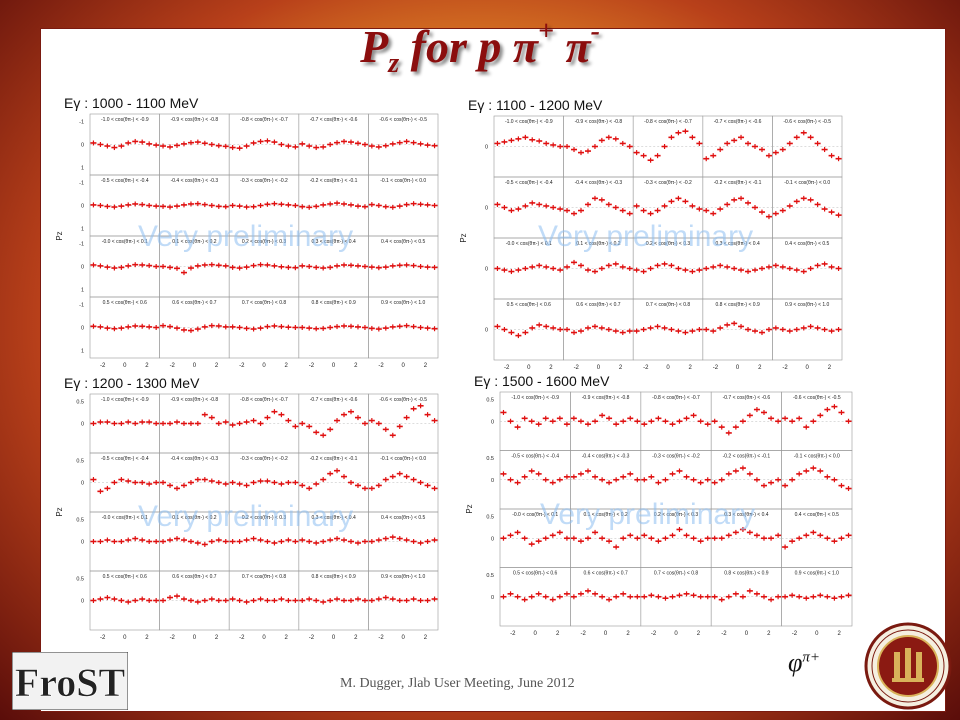 The height and width of the screenshot is (720, 960). What do you see at coordinates (529, 183) in the screenshot?
I see `bin-label: -0.5 < cos(θπ-) < -0.4` at bounding box center [529, 183].